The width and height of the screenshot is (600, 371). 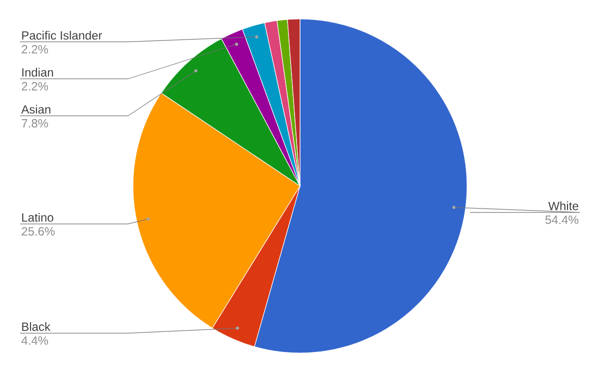 What do you see at coordinates (37, 72) in the screenshot?
I see `slice-label: Indian` at bounding box center [37, 72].